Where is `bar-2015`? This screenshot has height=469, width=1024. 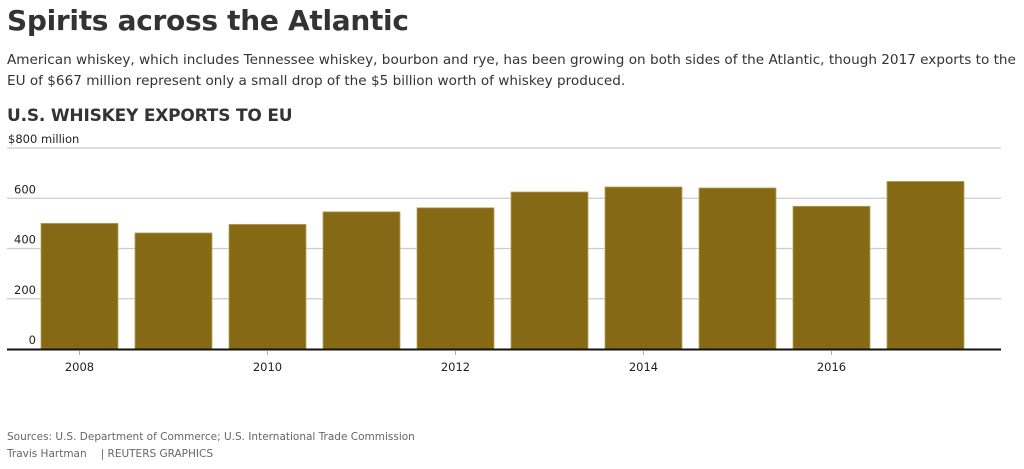 bar-2015 is located at coordinates (737, 268).